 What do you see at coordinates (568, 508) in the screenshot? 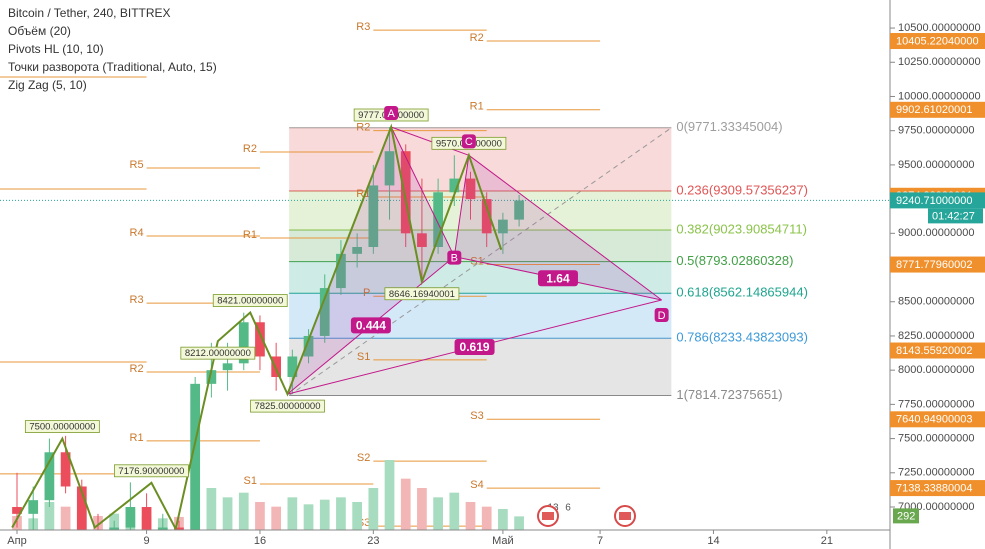
I see `event-count: 6` at bounding box center [568, 508].